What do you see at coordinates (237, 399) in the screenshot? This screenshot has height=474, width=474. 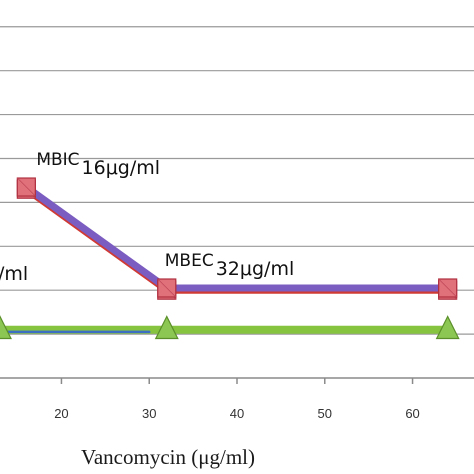 I see `x-tick-labels: 20 30 40 50 60` at bounding box center [237, 399].